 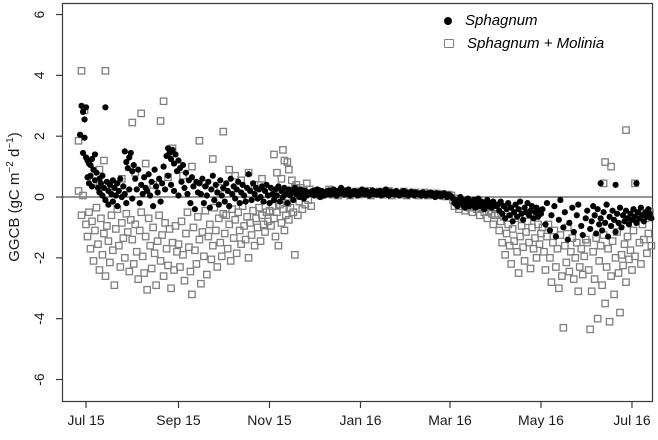 What do you see at coordinates (449, 43) in the screenshot?
I see `open-square-icon` at bounding box center [449, 43].